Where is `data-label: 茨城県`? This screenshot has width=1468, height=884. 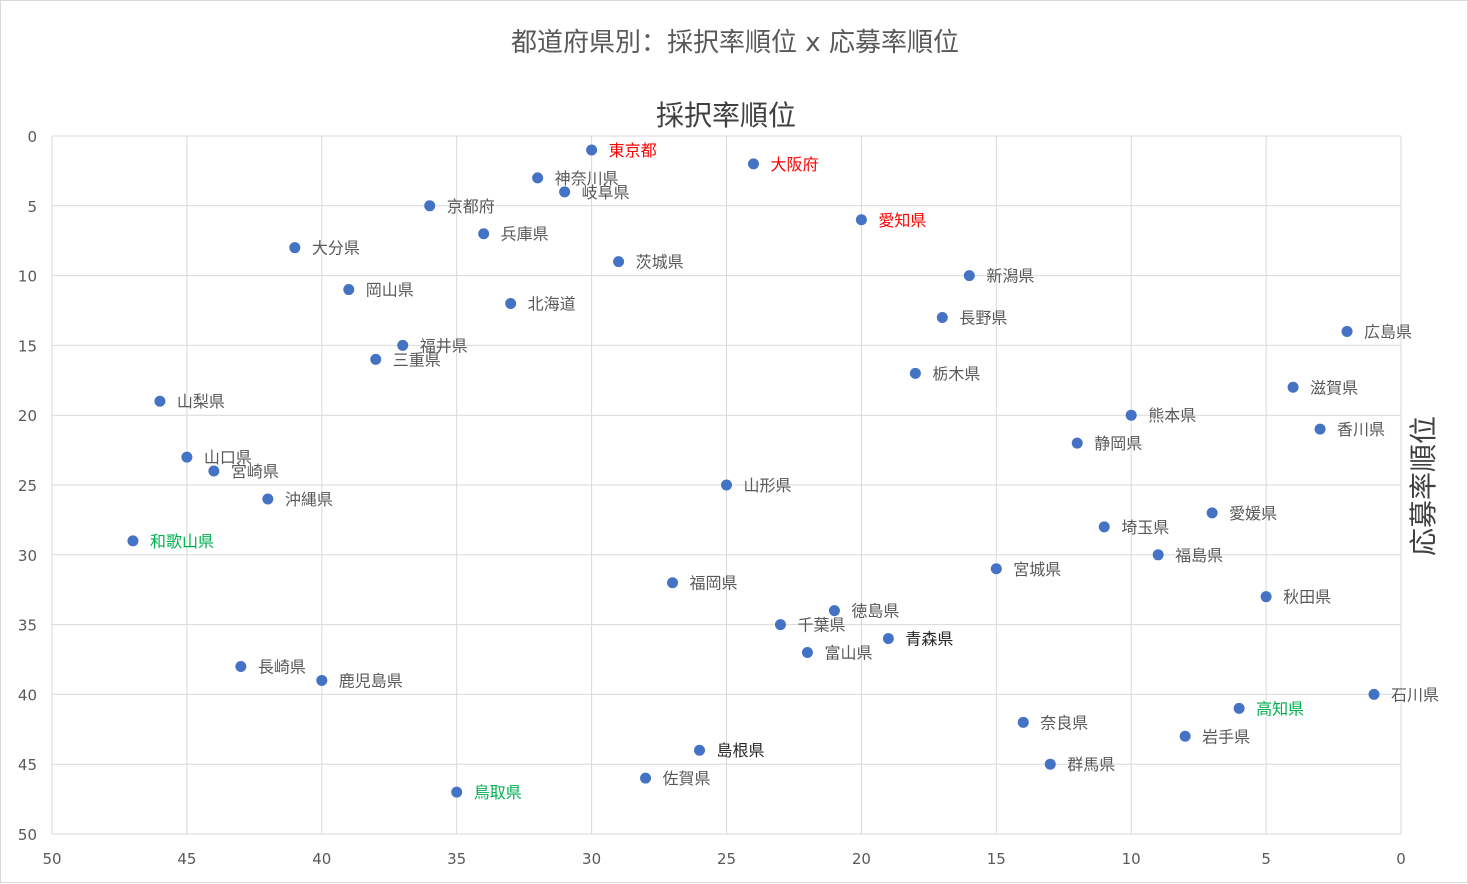 data-label: 茨城県 is located at coordinates (660, 262).